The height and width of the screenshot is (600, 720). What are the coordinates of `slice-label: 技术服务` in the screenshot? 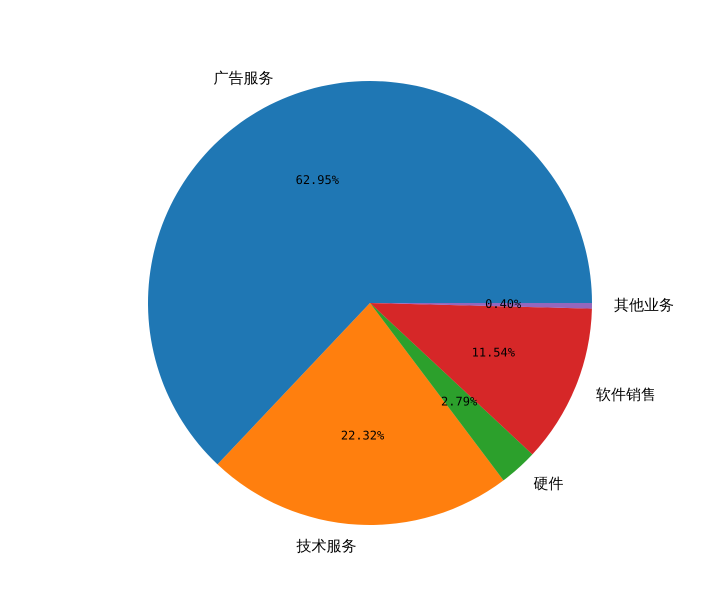 It's located at (325, 545).